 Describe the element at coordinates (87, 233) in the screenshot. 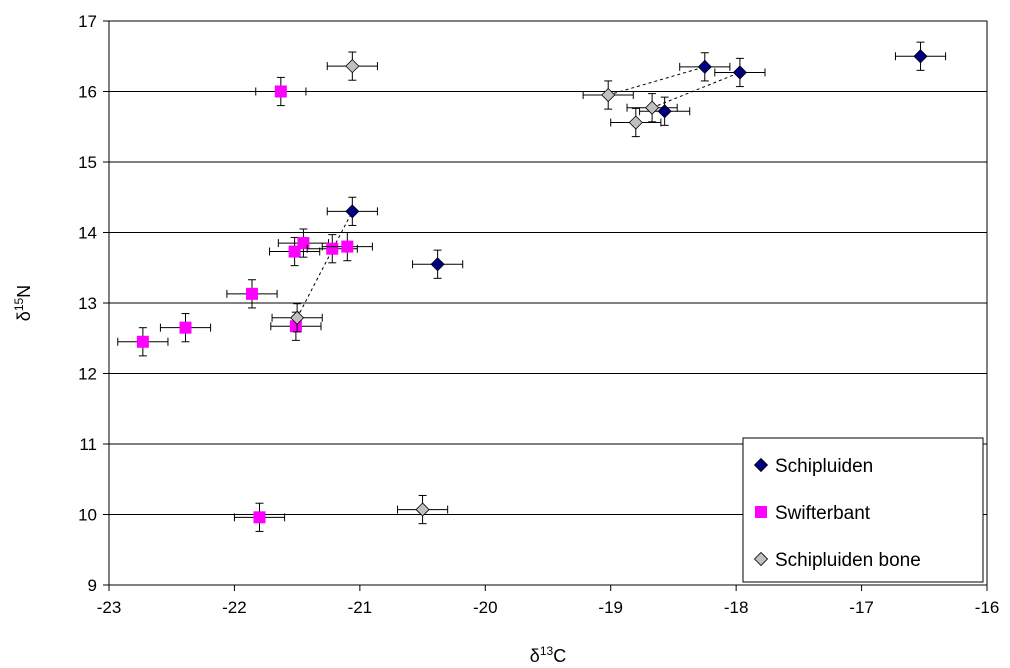

I see `y-tick-label: 14` at that location.